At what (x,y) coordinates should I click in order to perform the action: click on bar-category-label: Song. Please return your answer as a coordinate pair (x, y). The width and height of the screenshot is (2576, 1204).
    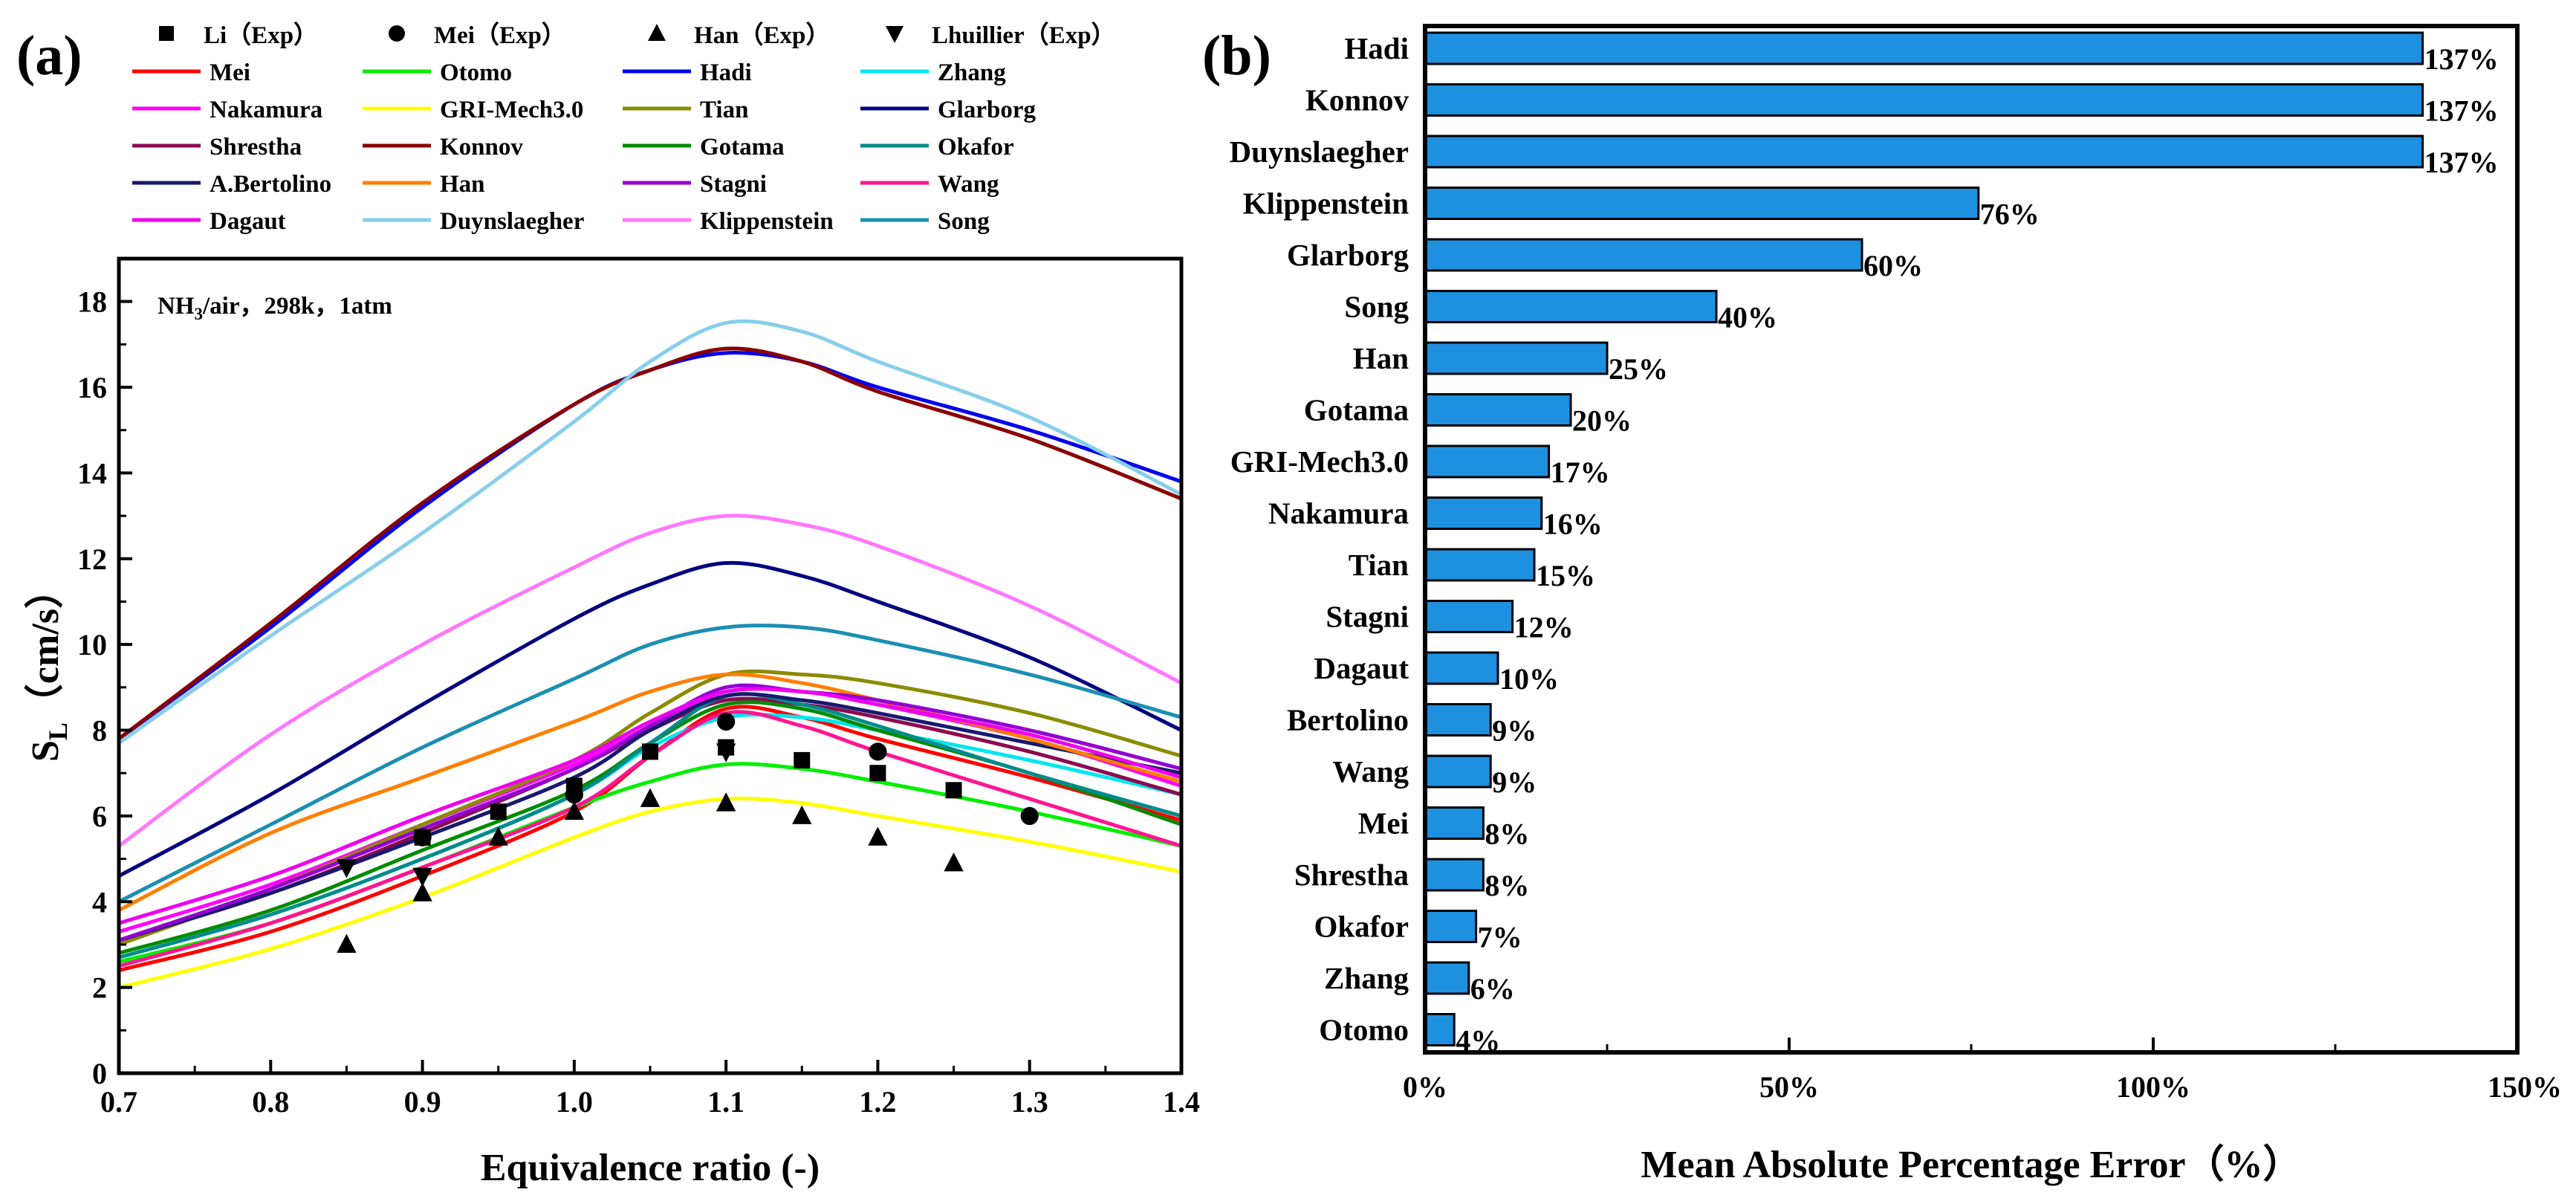
    Looking at the image, I should click on (1376, 307).